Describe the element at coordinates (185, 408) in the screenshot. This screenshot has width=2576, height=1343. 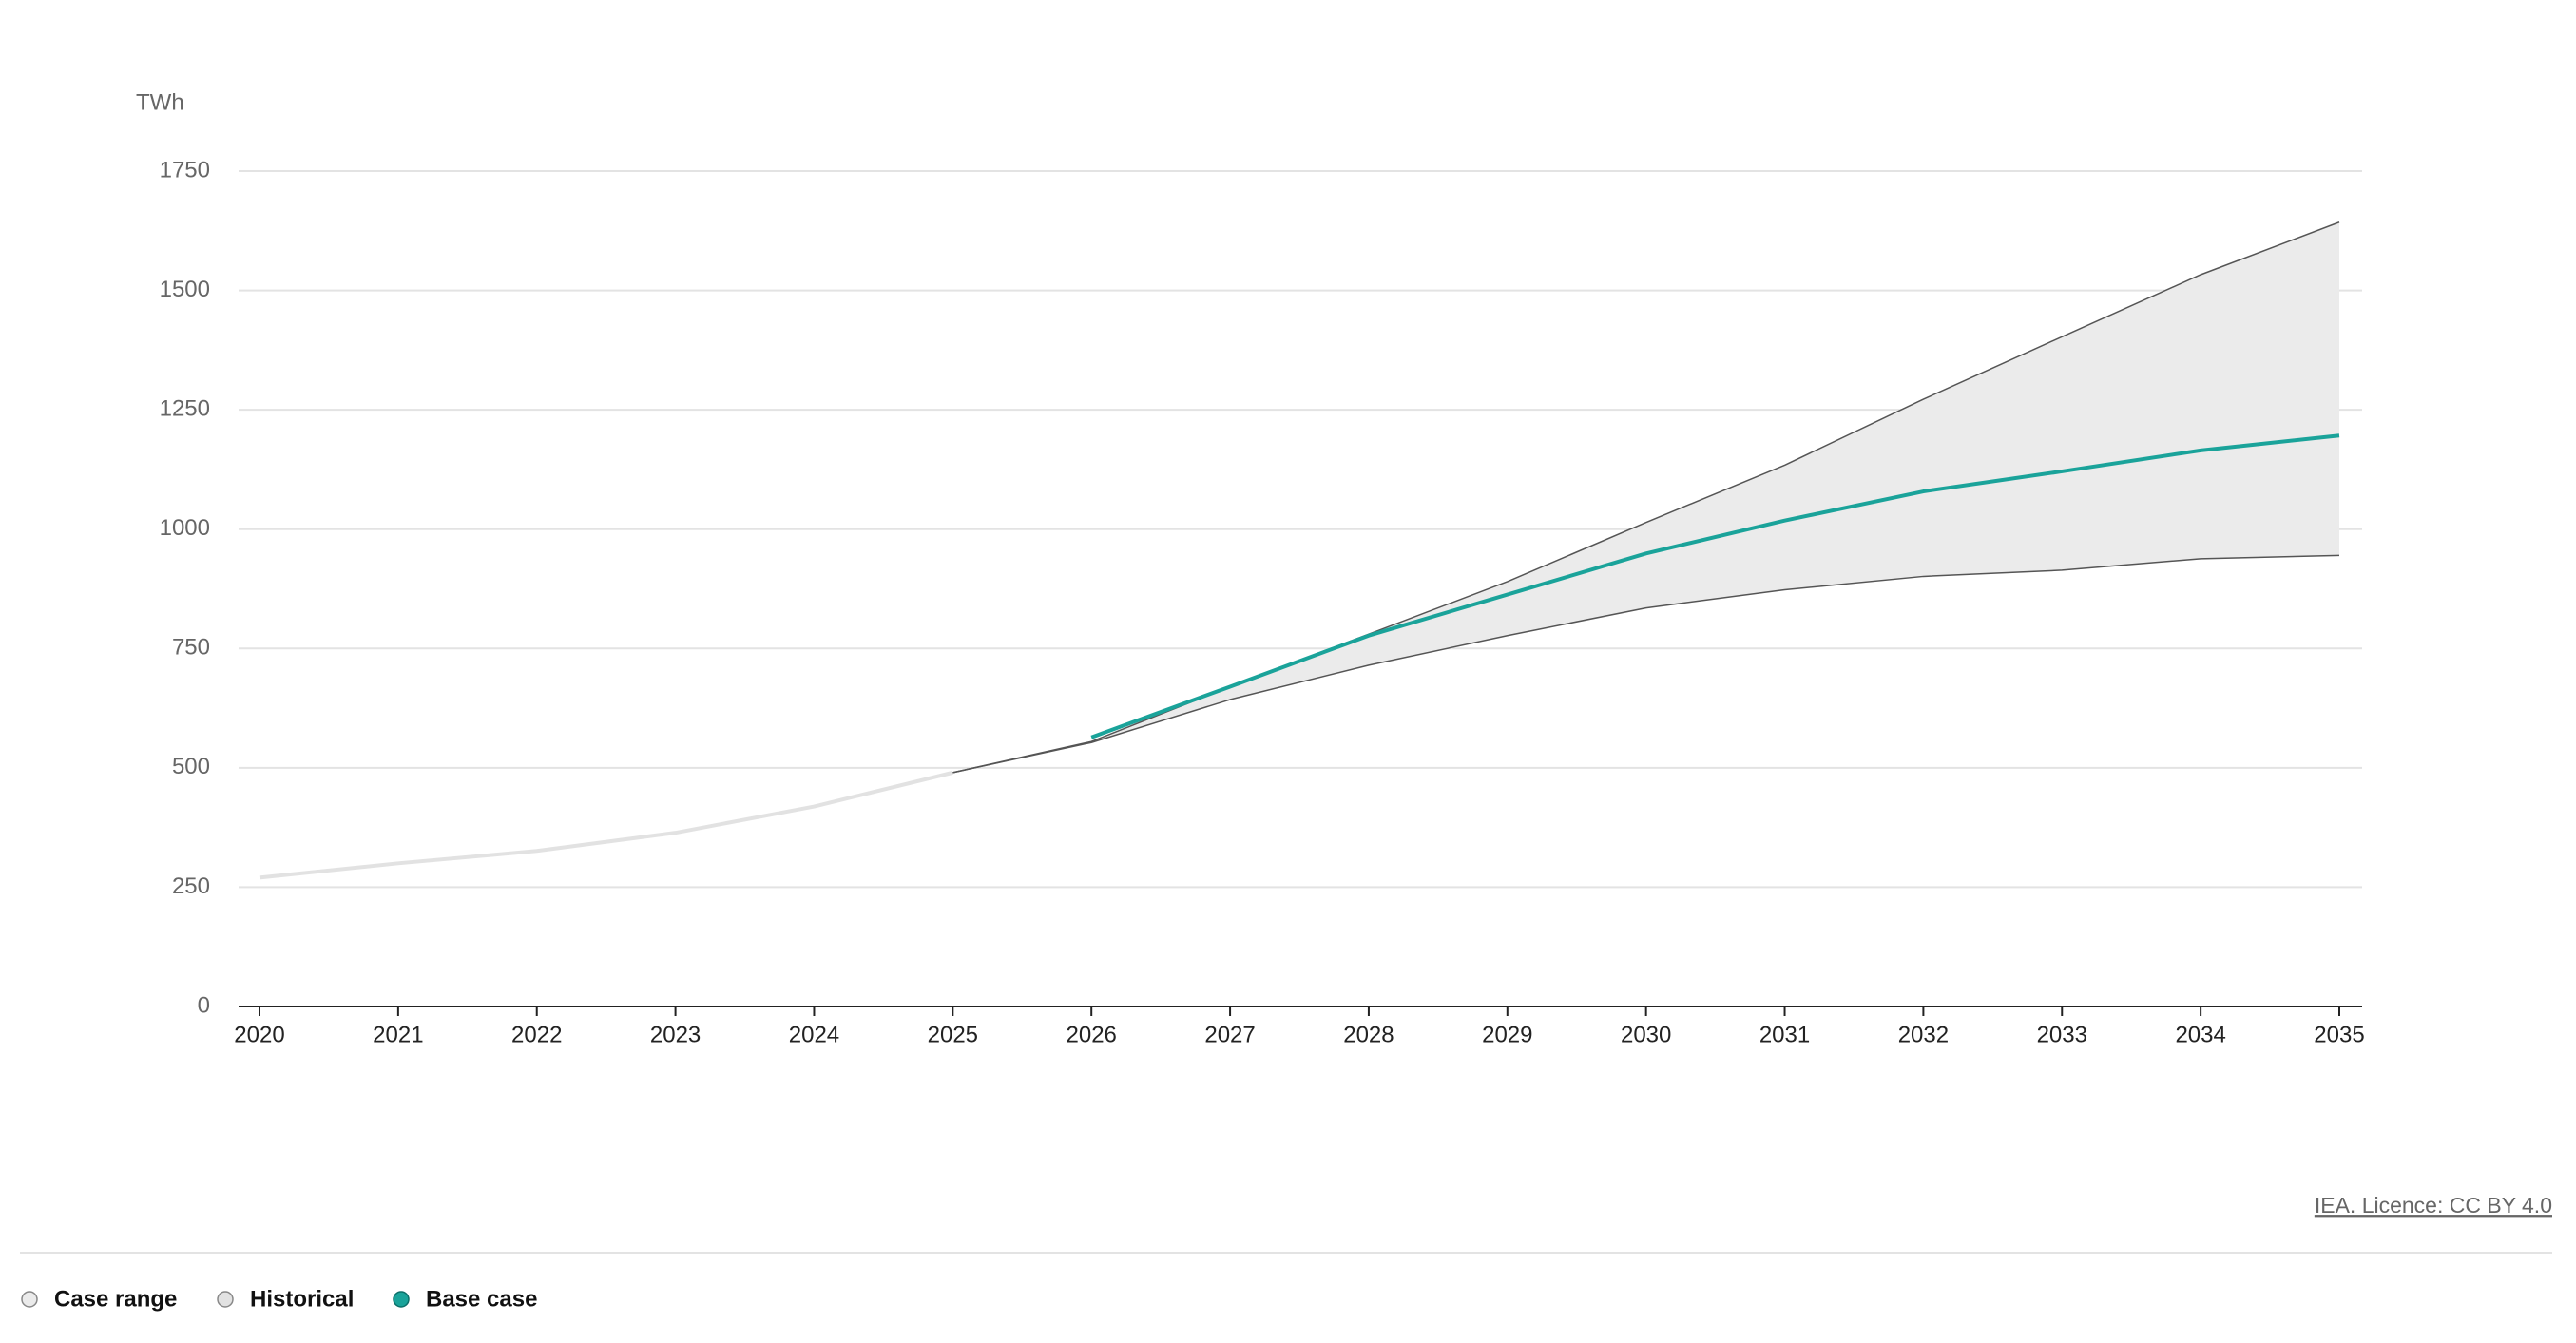
I see `y-tick-label: 1250` at that location.